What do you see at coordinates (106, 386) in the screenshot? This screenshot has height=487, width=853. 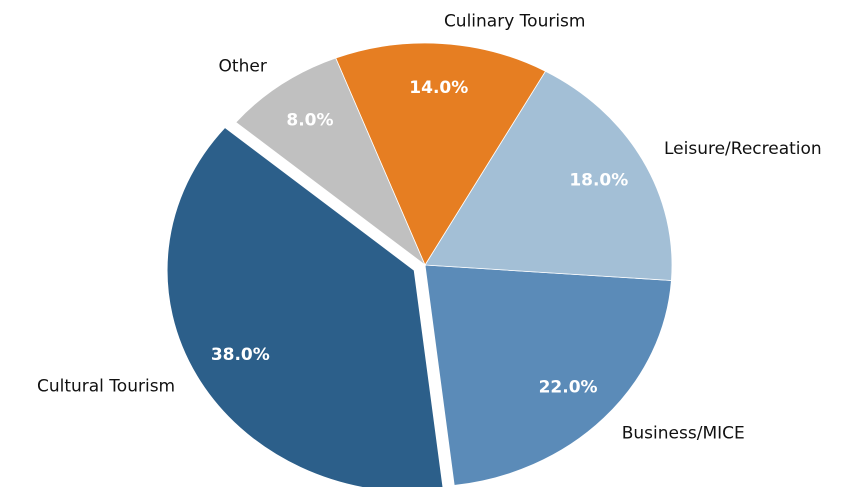 I see `slice-label: Cultural Tourism` at bounding box center [106, 386].